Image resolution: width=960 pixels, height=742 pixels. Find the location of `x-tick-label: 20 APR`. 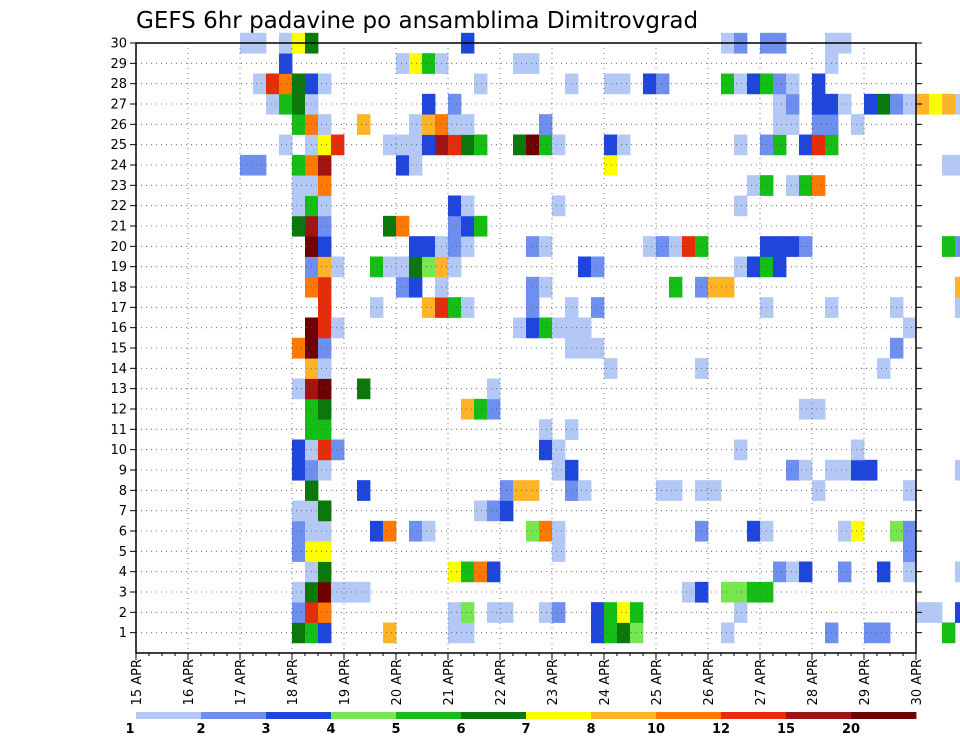

x-tick-label: 20 APR is located at coordinates (397, 682).